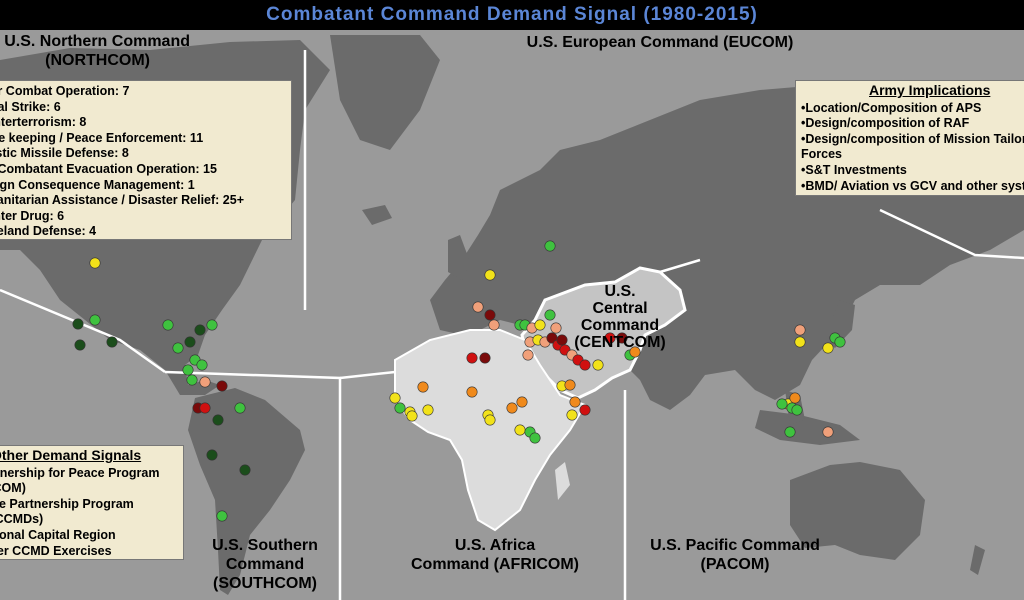  What do you see at coordinates (58, 534) in the screenshot?
I see `other-line: •National Capital Region` at bounding box center [58, 534].